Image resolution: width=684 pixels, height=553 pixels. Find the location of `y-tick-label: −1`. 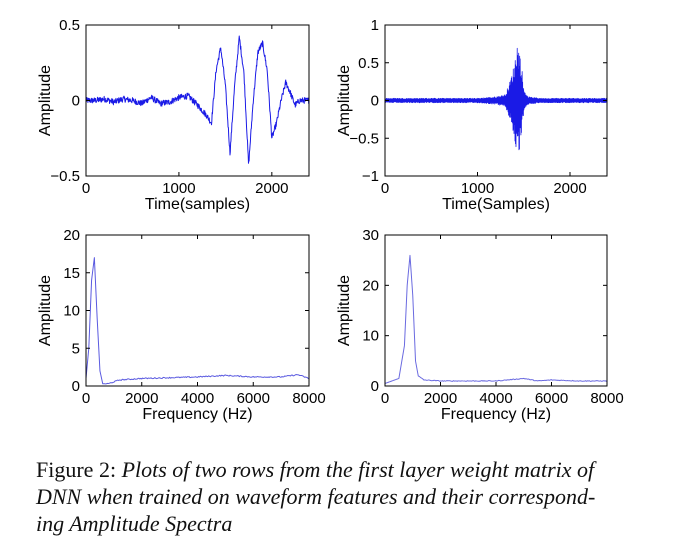

y-tick-label: −1 is located at coordinates (370, 176).